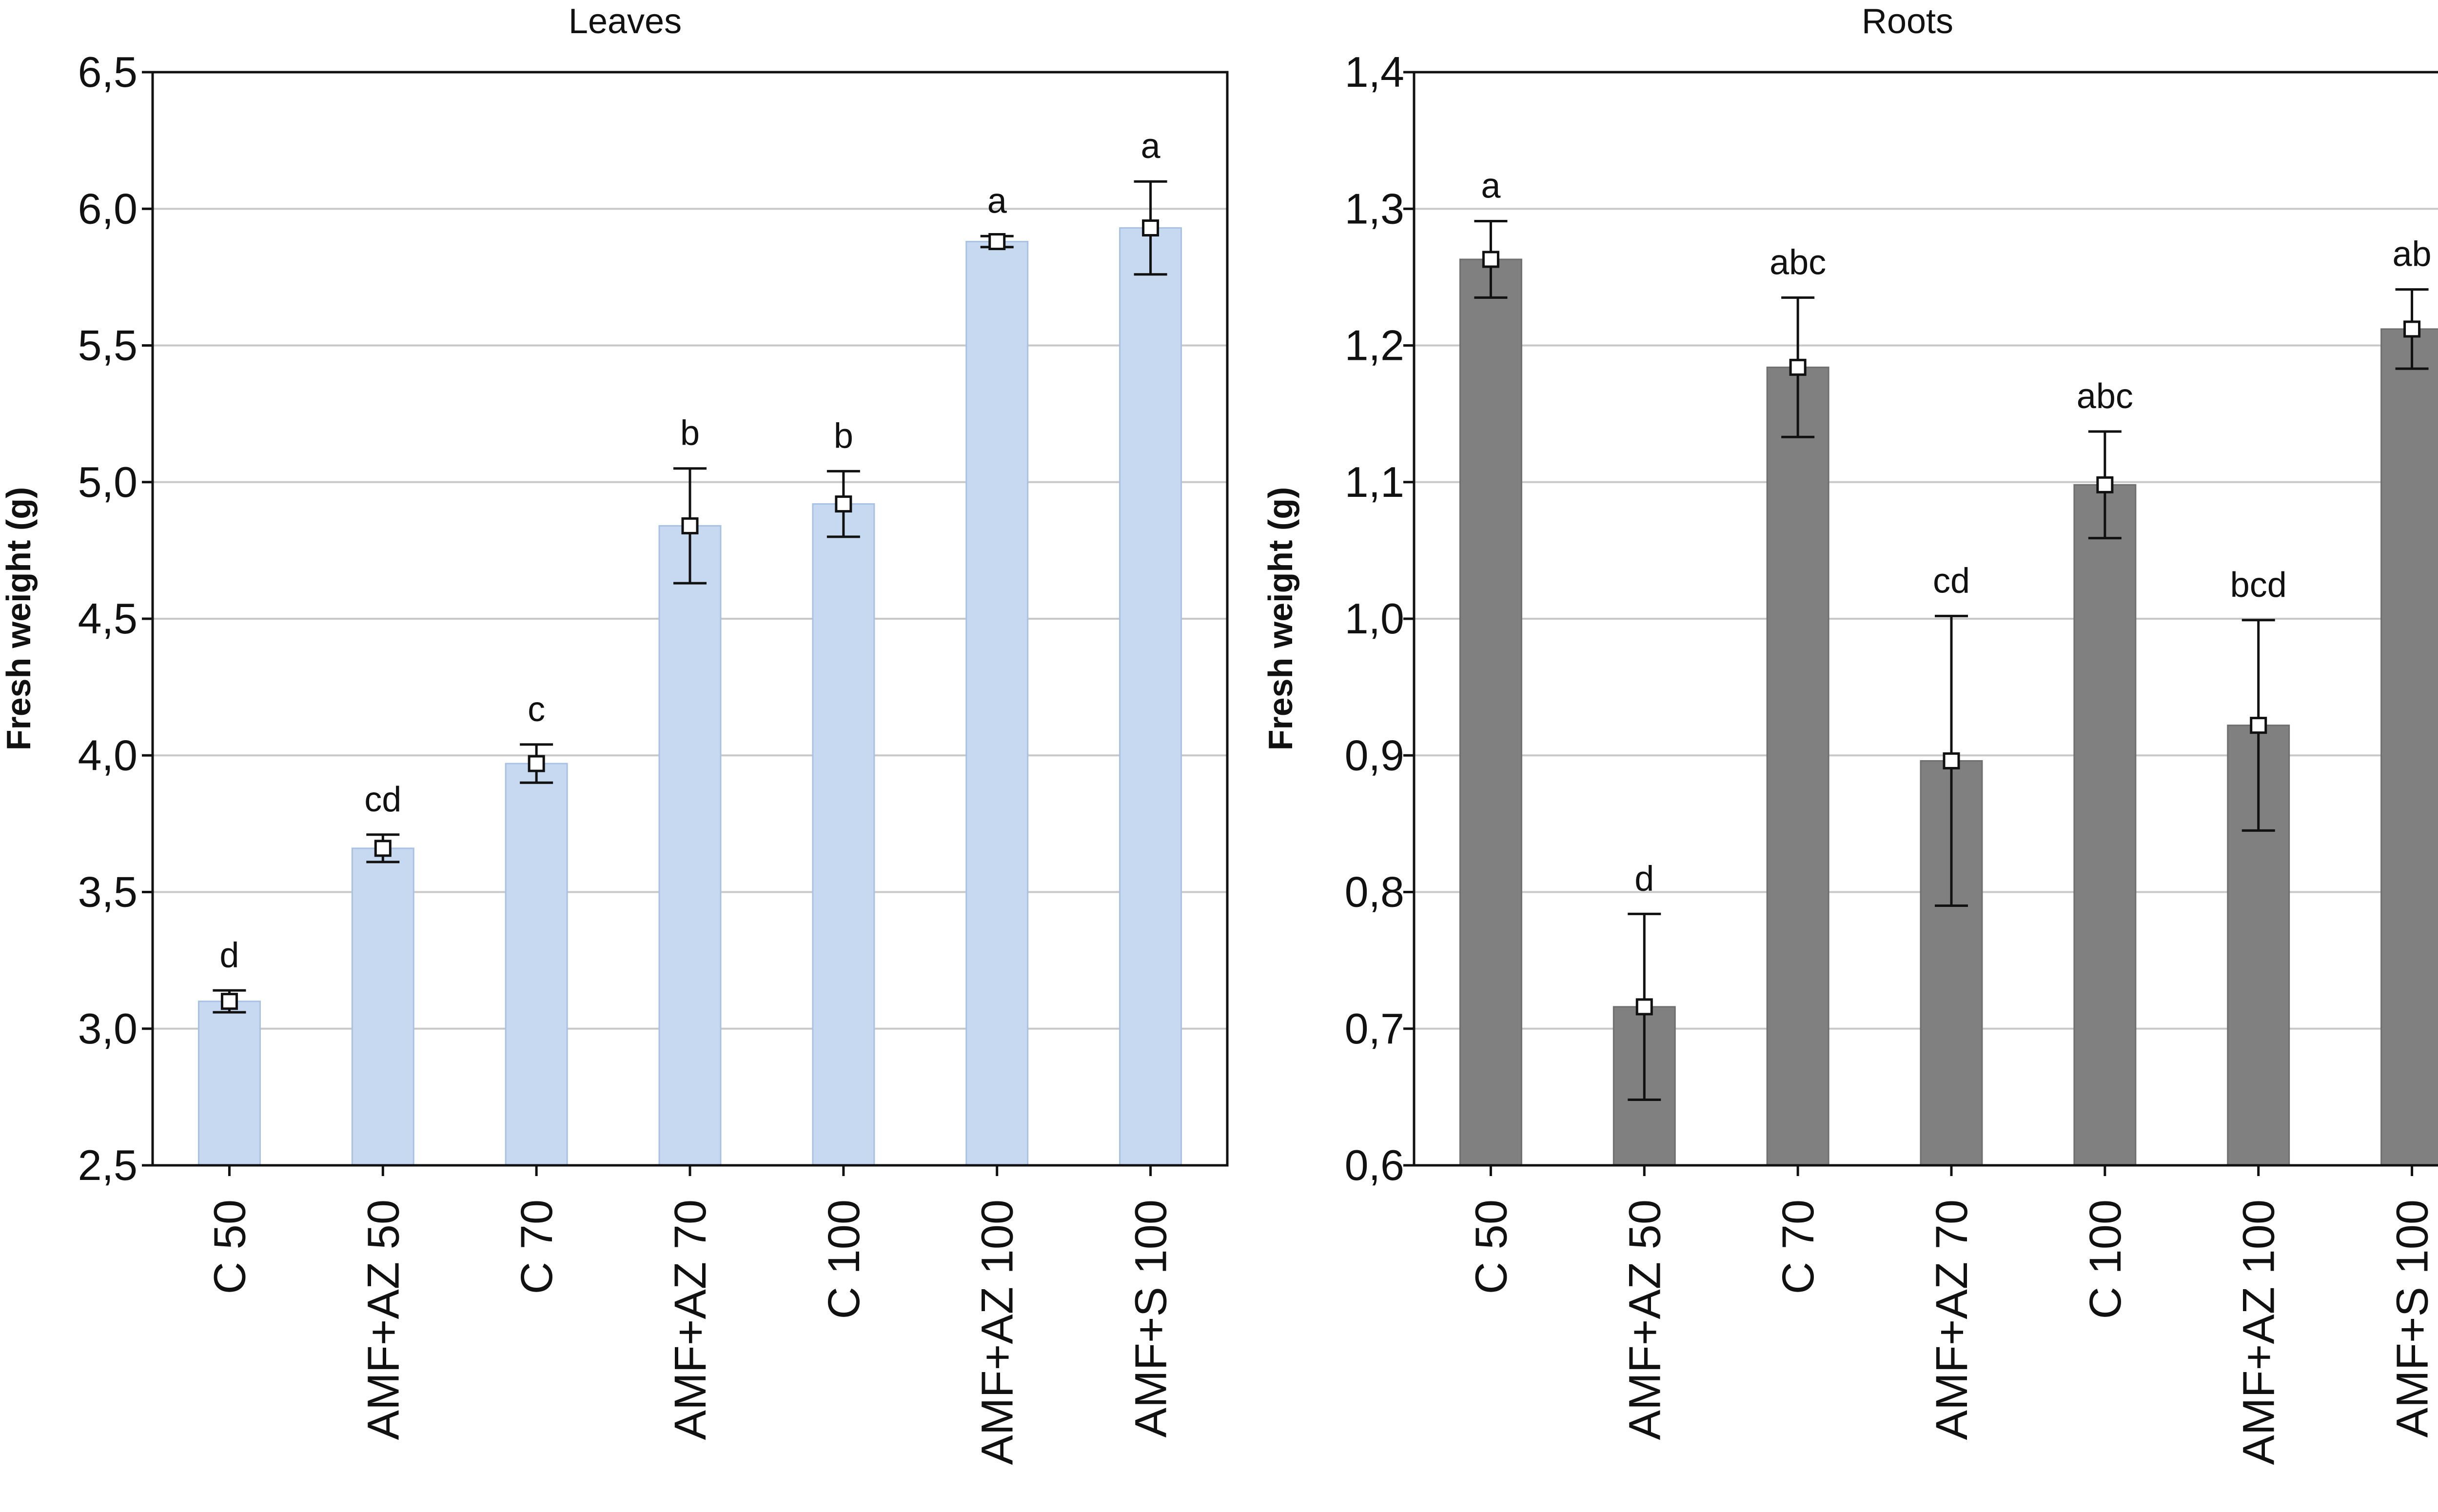 The width and height of the screenshot is (2438, 1512). I want to click on ytick-label: 3,0, so click(108, 1028).